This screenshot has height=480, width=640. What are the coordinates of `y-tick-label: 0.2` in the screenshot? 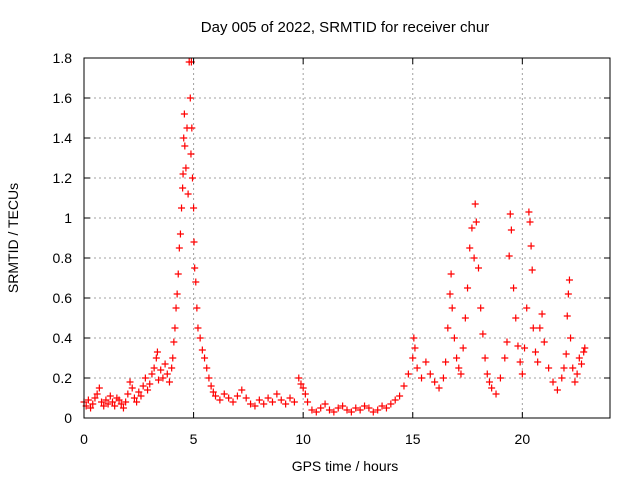 It's located at (63, 378).